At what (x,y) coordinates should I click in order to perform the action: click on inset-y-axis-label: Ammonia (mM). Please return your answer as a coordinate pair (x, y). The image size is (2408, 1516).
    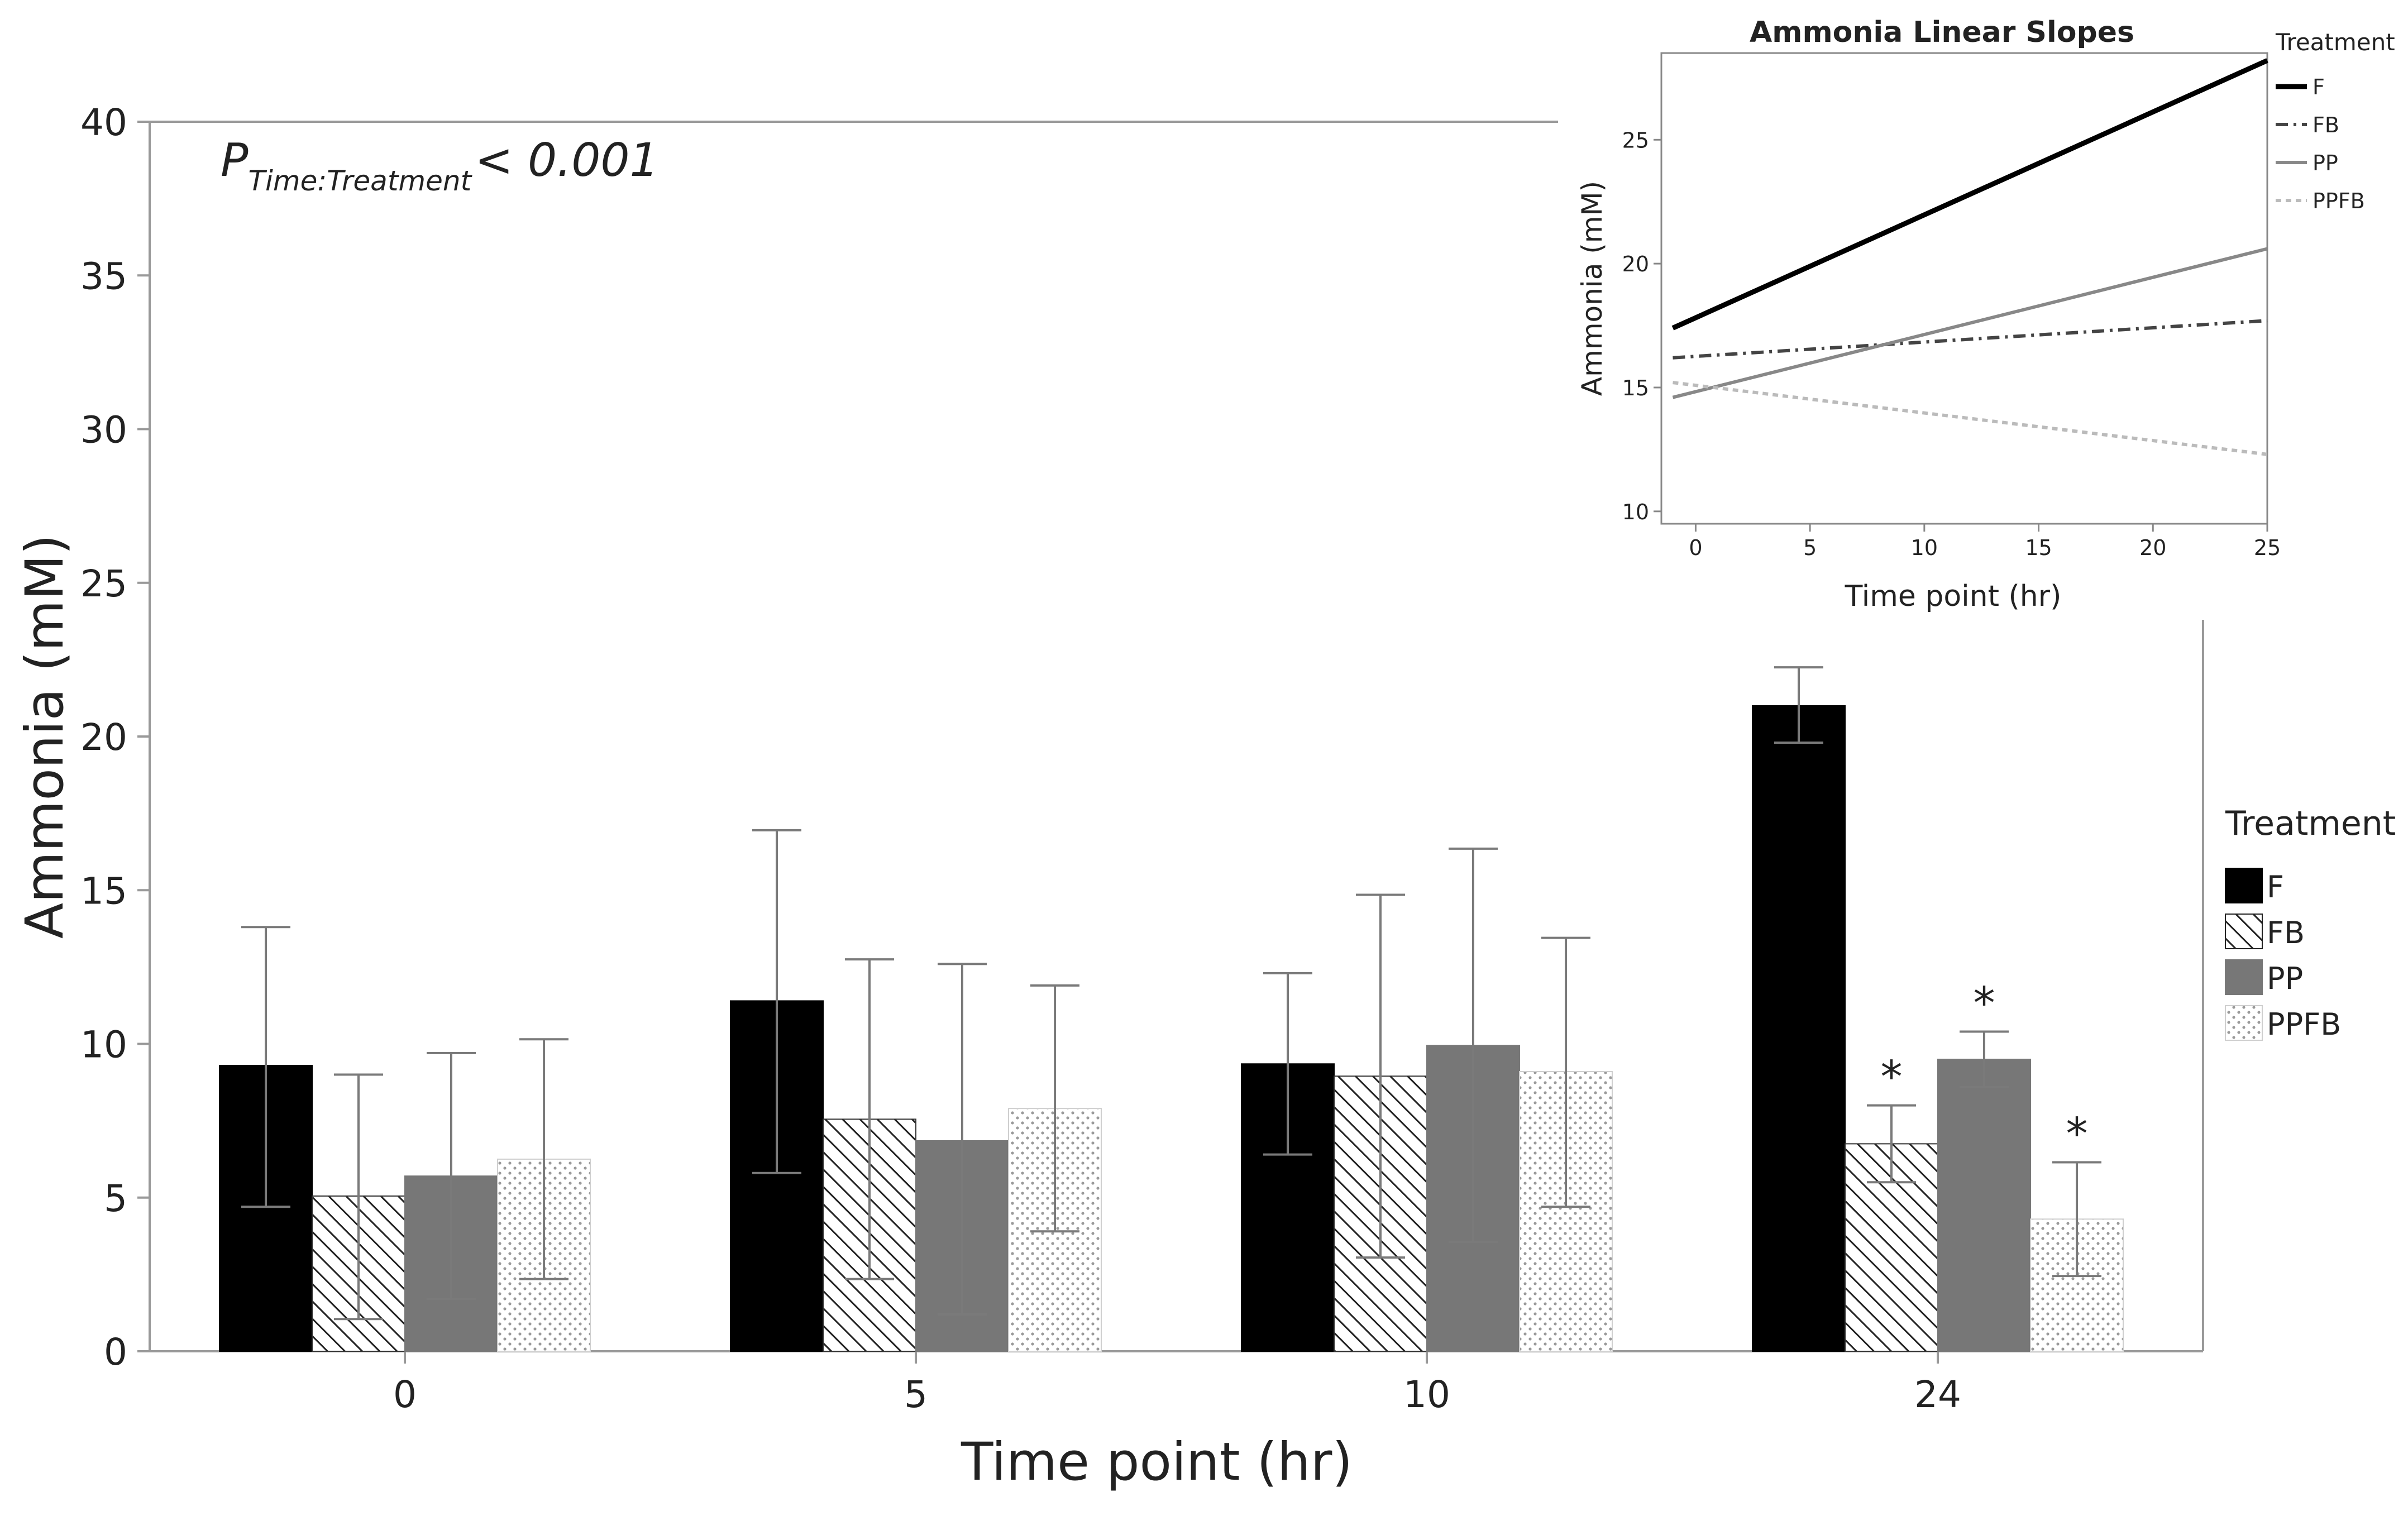
    Looking at the image, I should click on (1592, 288).